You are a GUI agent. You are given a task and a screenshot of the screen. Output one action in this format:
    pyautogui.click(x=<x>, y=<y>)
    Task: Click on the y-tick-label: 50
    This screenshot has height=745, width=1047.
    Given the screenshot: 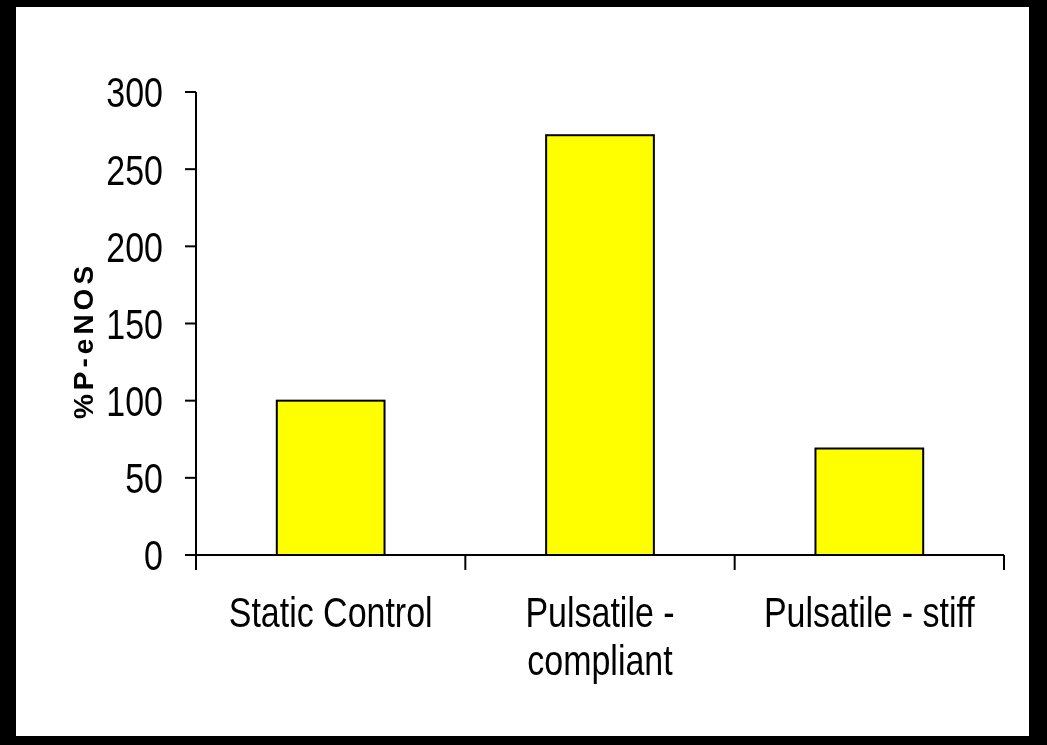 What is the action you would take?
    pyautogui.click(x=144, y=478)
    